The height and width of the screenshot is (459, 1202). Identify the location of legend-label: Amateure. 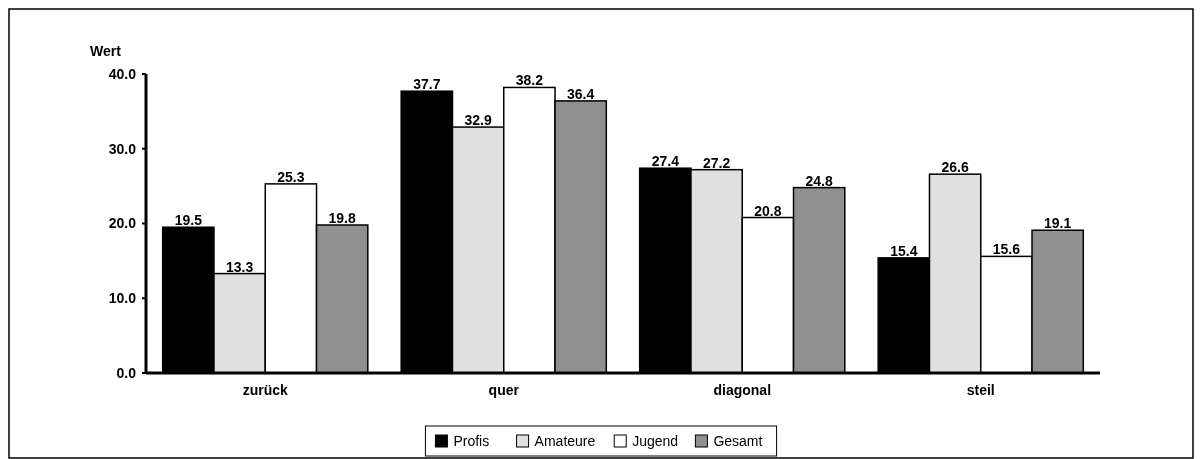
(565, 440).